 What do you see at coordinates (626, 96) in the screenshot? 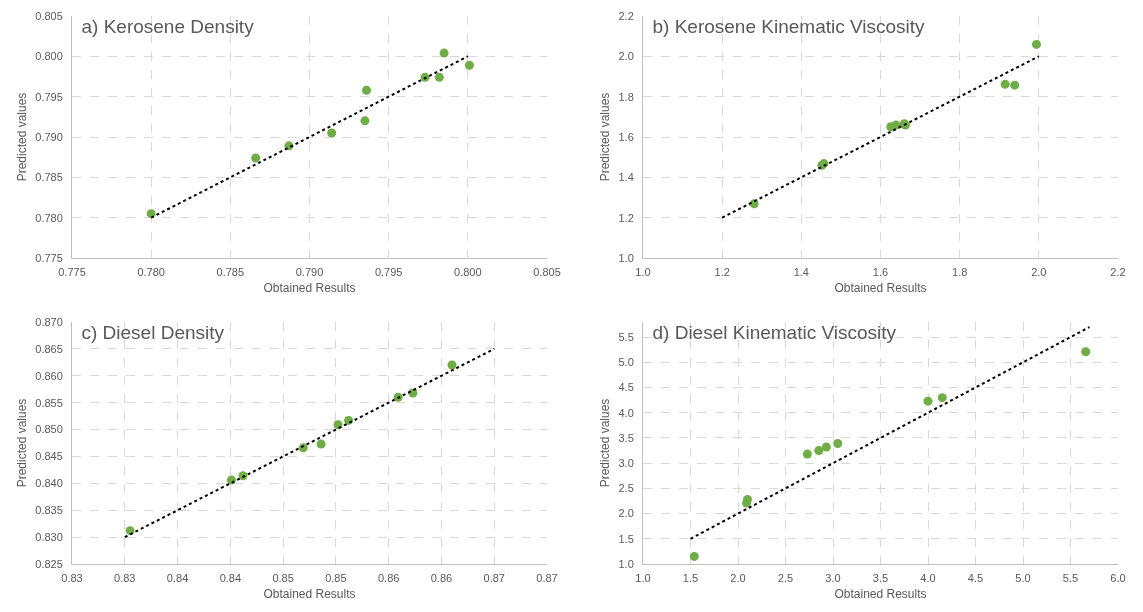
I see `y-tick-label: 1.8` at bounding box center [626, 96].